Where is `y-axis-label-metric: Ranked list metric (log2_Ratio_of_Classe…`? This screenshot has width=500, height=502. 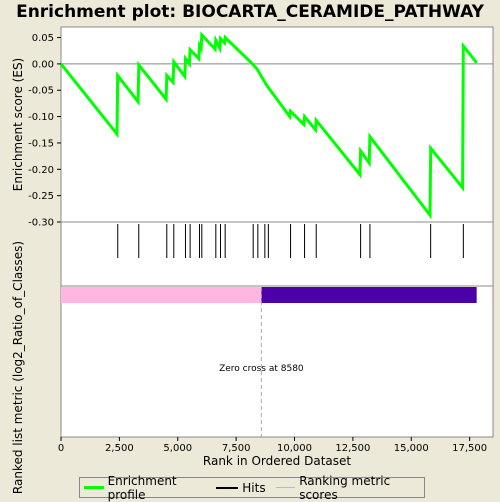 y-axis-label-metric: Ranked list metric (log2_Ratio_of_Classe… is located at coordinates (18, 367).